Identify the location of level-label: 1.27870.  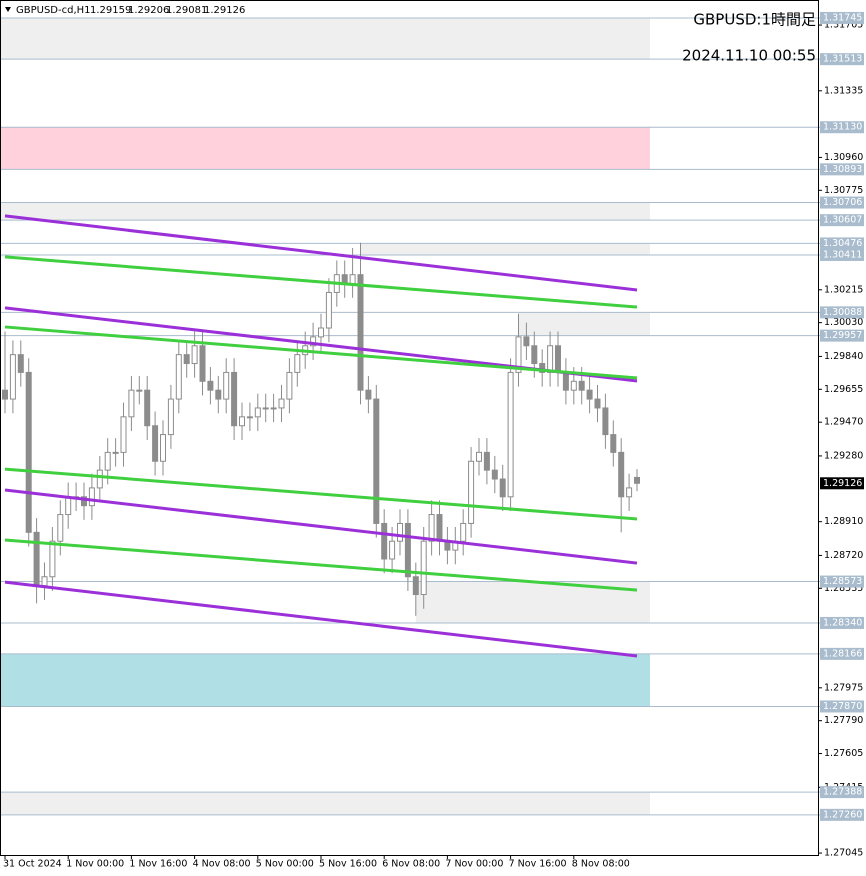
(842, 706).